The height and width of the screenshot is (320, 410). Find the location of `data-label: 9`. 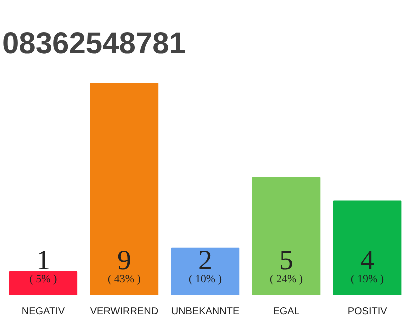

data-label: 9 is located at coordinates (124, 261).